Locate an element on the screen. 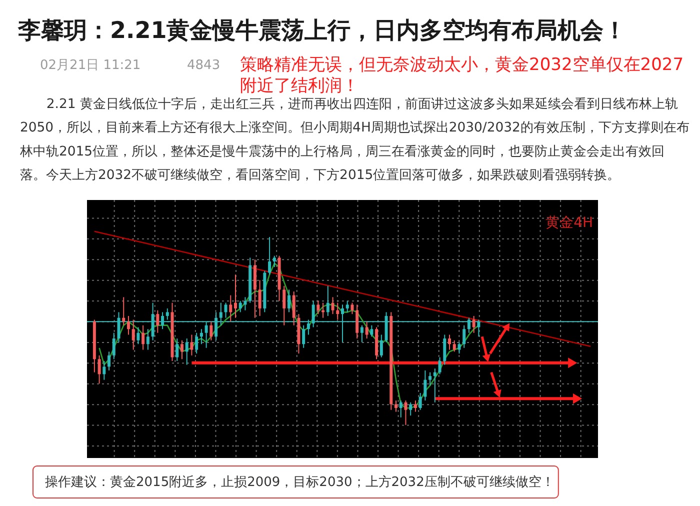 The width and height of the screenshot is (700, 506). text: 策略精准无误，但无奈波动太小，黄金2032空单仅在2027附近了结利润！ is located at coordinates (462, 75).